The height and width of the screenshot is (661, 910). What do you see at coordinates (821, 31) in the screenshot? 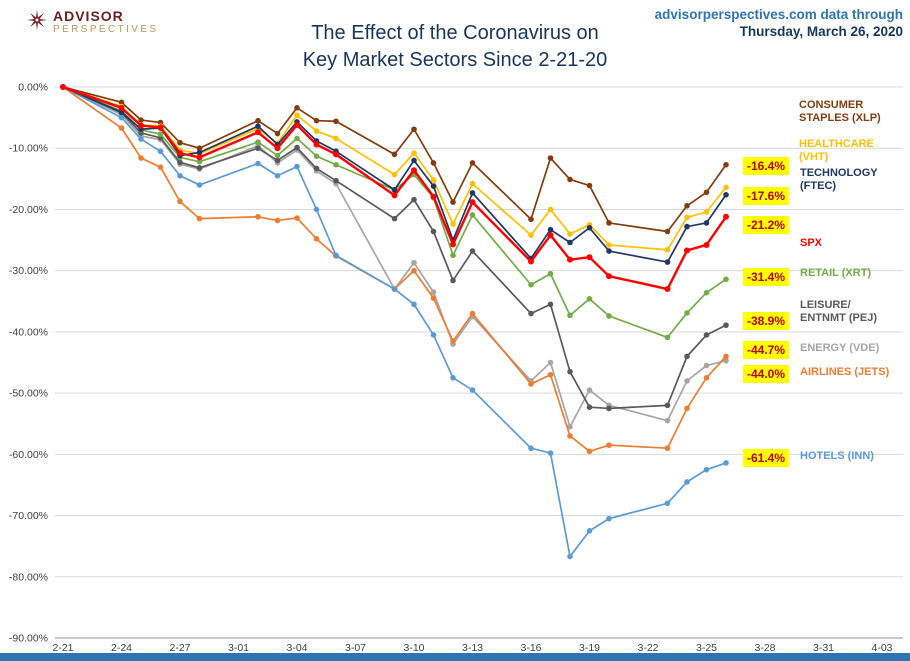
I see `source-date-text: Thursday, March 26, 2020` at bounding box center [821, 31].